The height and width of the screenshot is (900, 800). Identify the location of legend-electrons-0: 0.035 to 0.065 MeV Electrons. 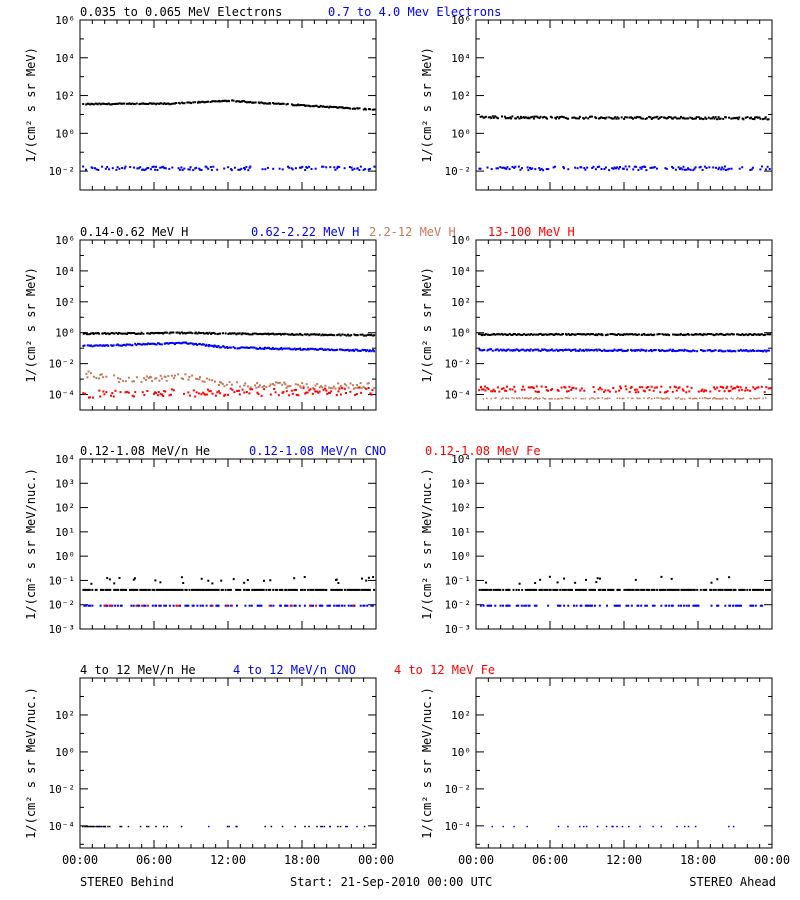
(181, 12).